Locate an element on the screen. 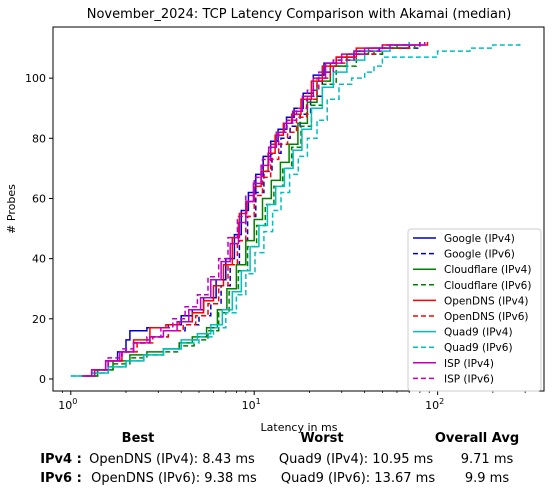 The width and height of the screenshot is (555, 496). legend-label: Quad9 (IPv4) is located at coordinates (478, 333).